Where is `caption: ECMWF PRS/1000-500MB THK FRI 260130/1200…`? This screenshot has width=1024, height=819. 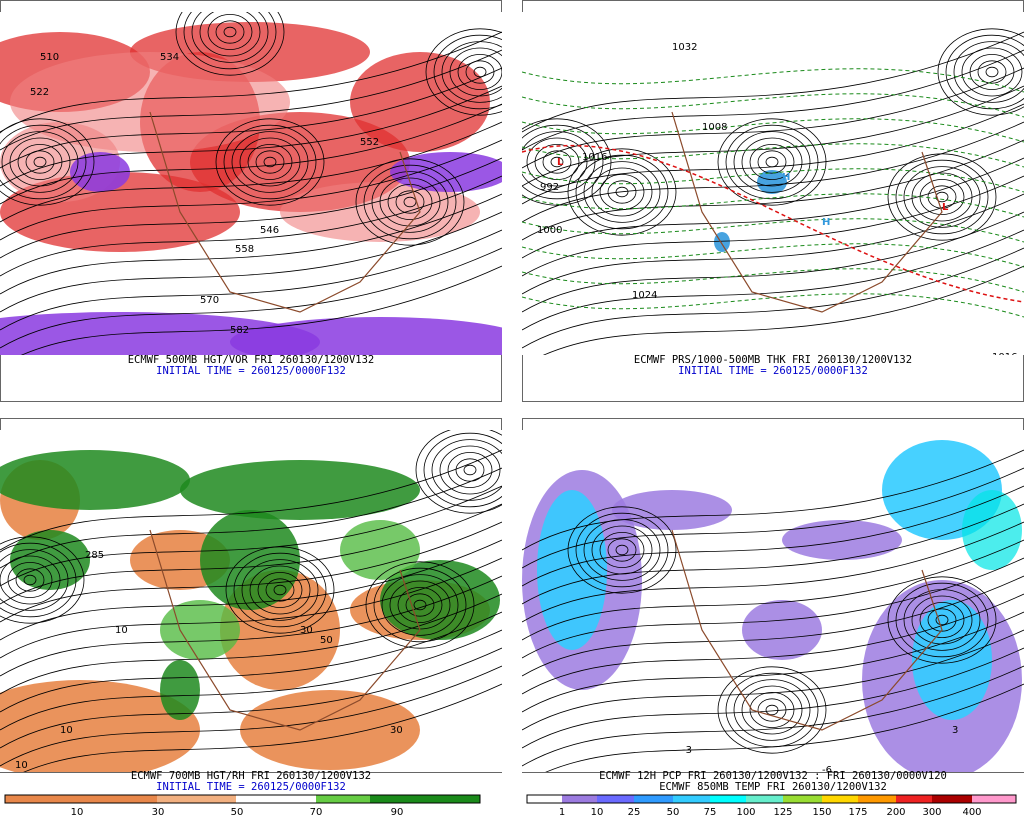 caption: ECMWF PRS/1000-500MB THK FRI 260130/1200… is located at coordinates (773, 360).